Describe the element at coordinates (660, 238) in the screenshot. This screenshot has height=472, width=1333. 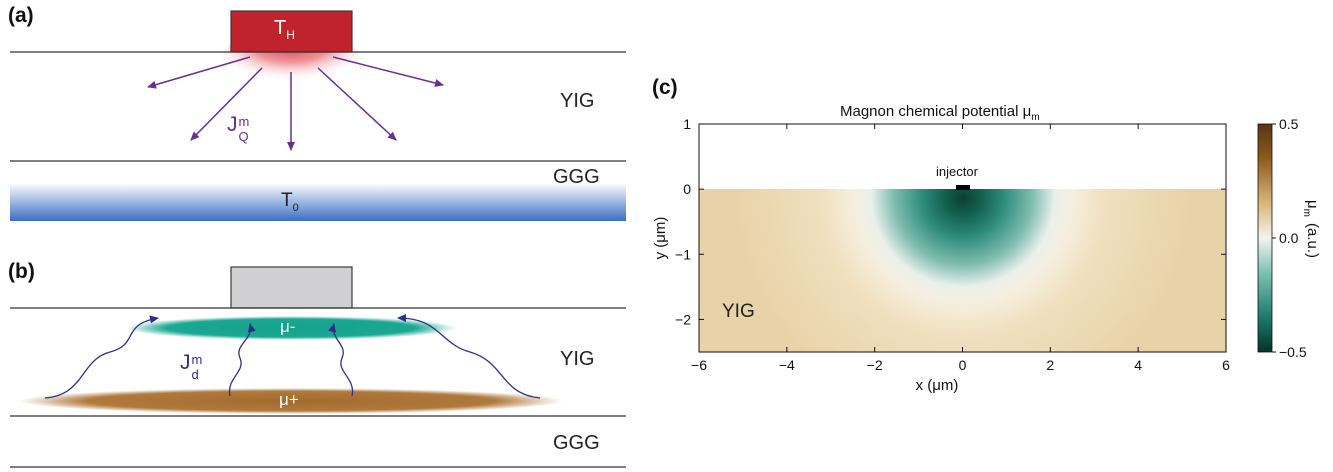
I see `y-axis-label: y (μm)` at that location.